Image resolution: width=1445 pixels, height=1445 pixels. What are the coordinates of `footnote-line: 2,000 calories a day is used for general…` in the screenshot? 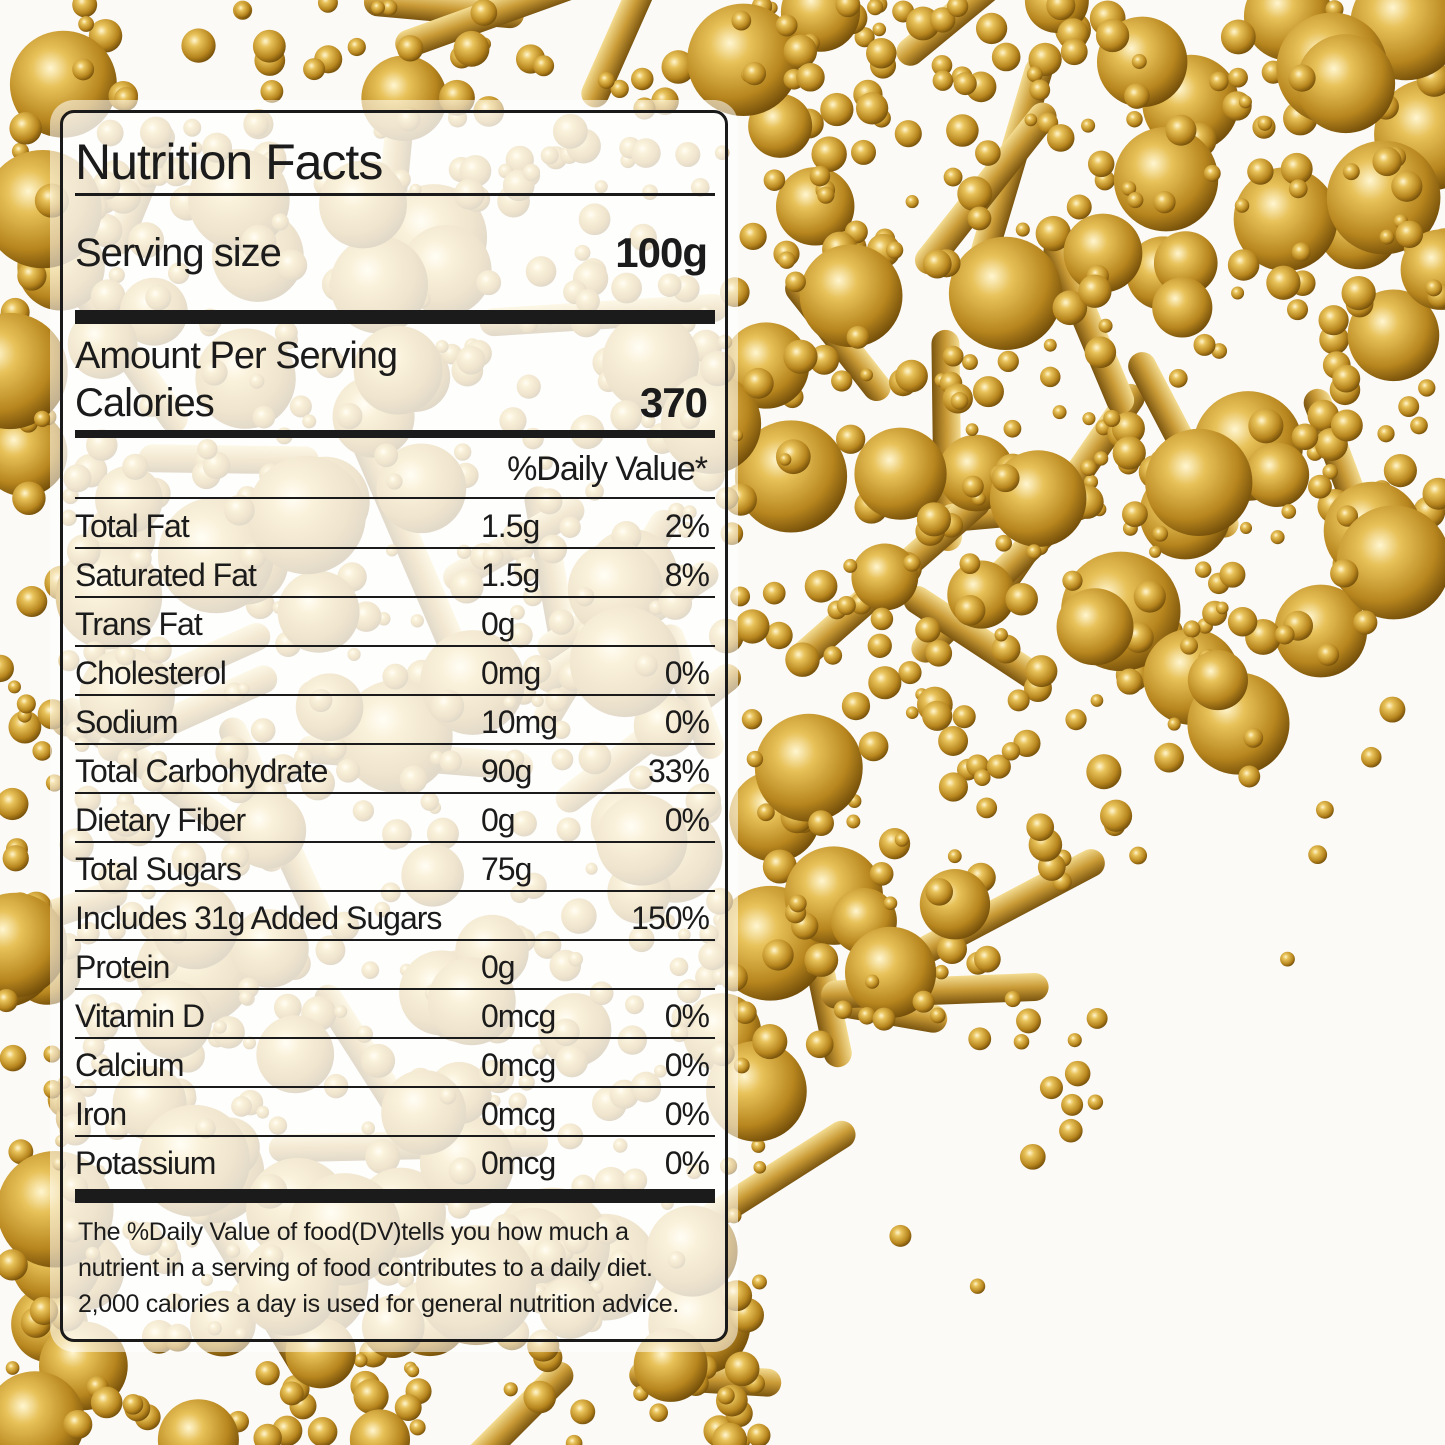 It's located at (379, 1304).